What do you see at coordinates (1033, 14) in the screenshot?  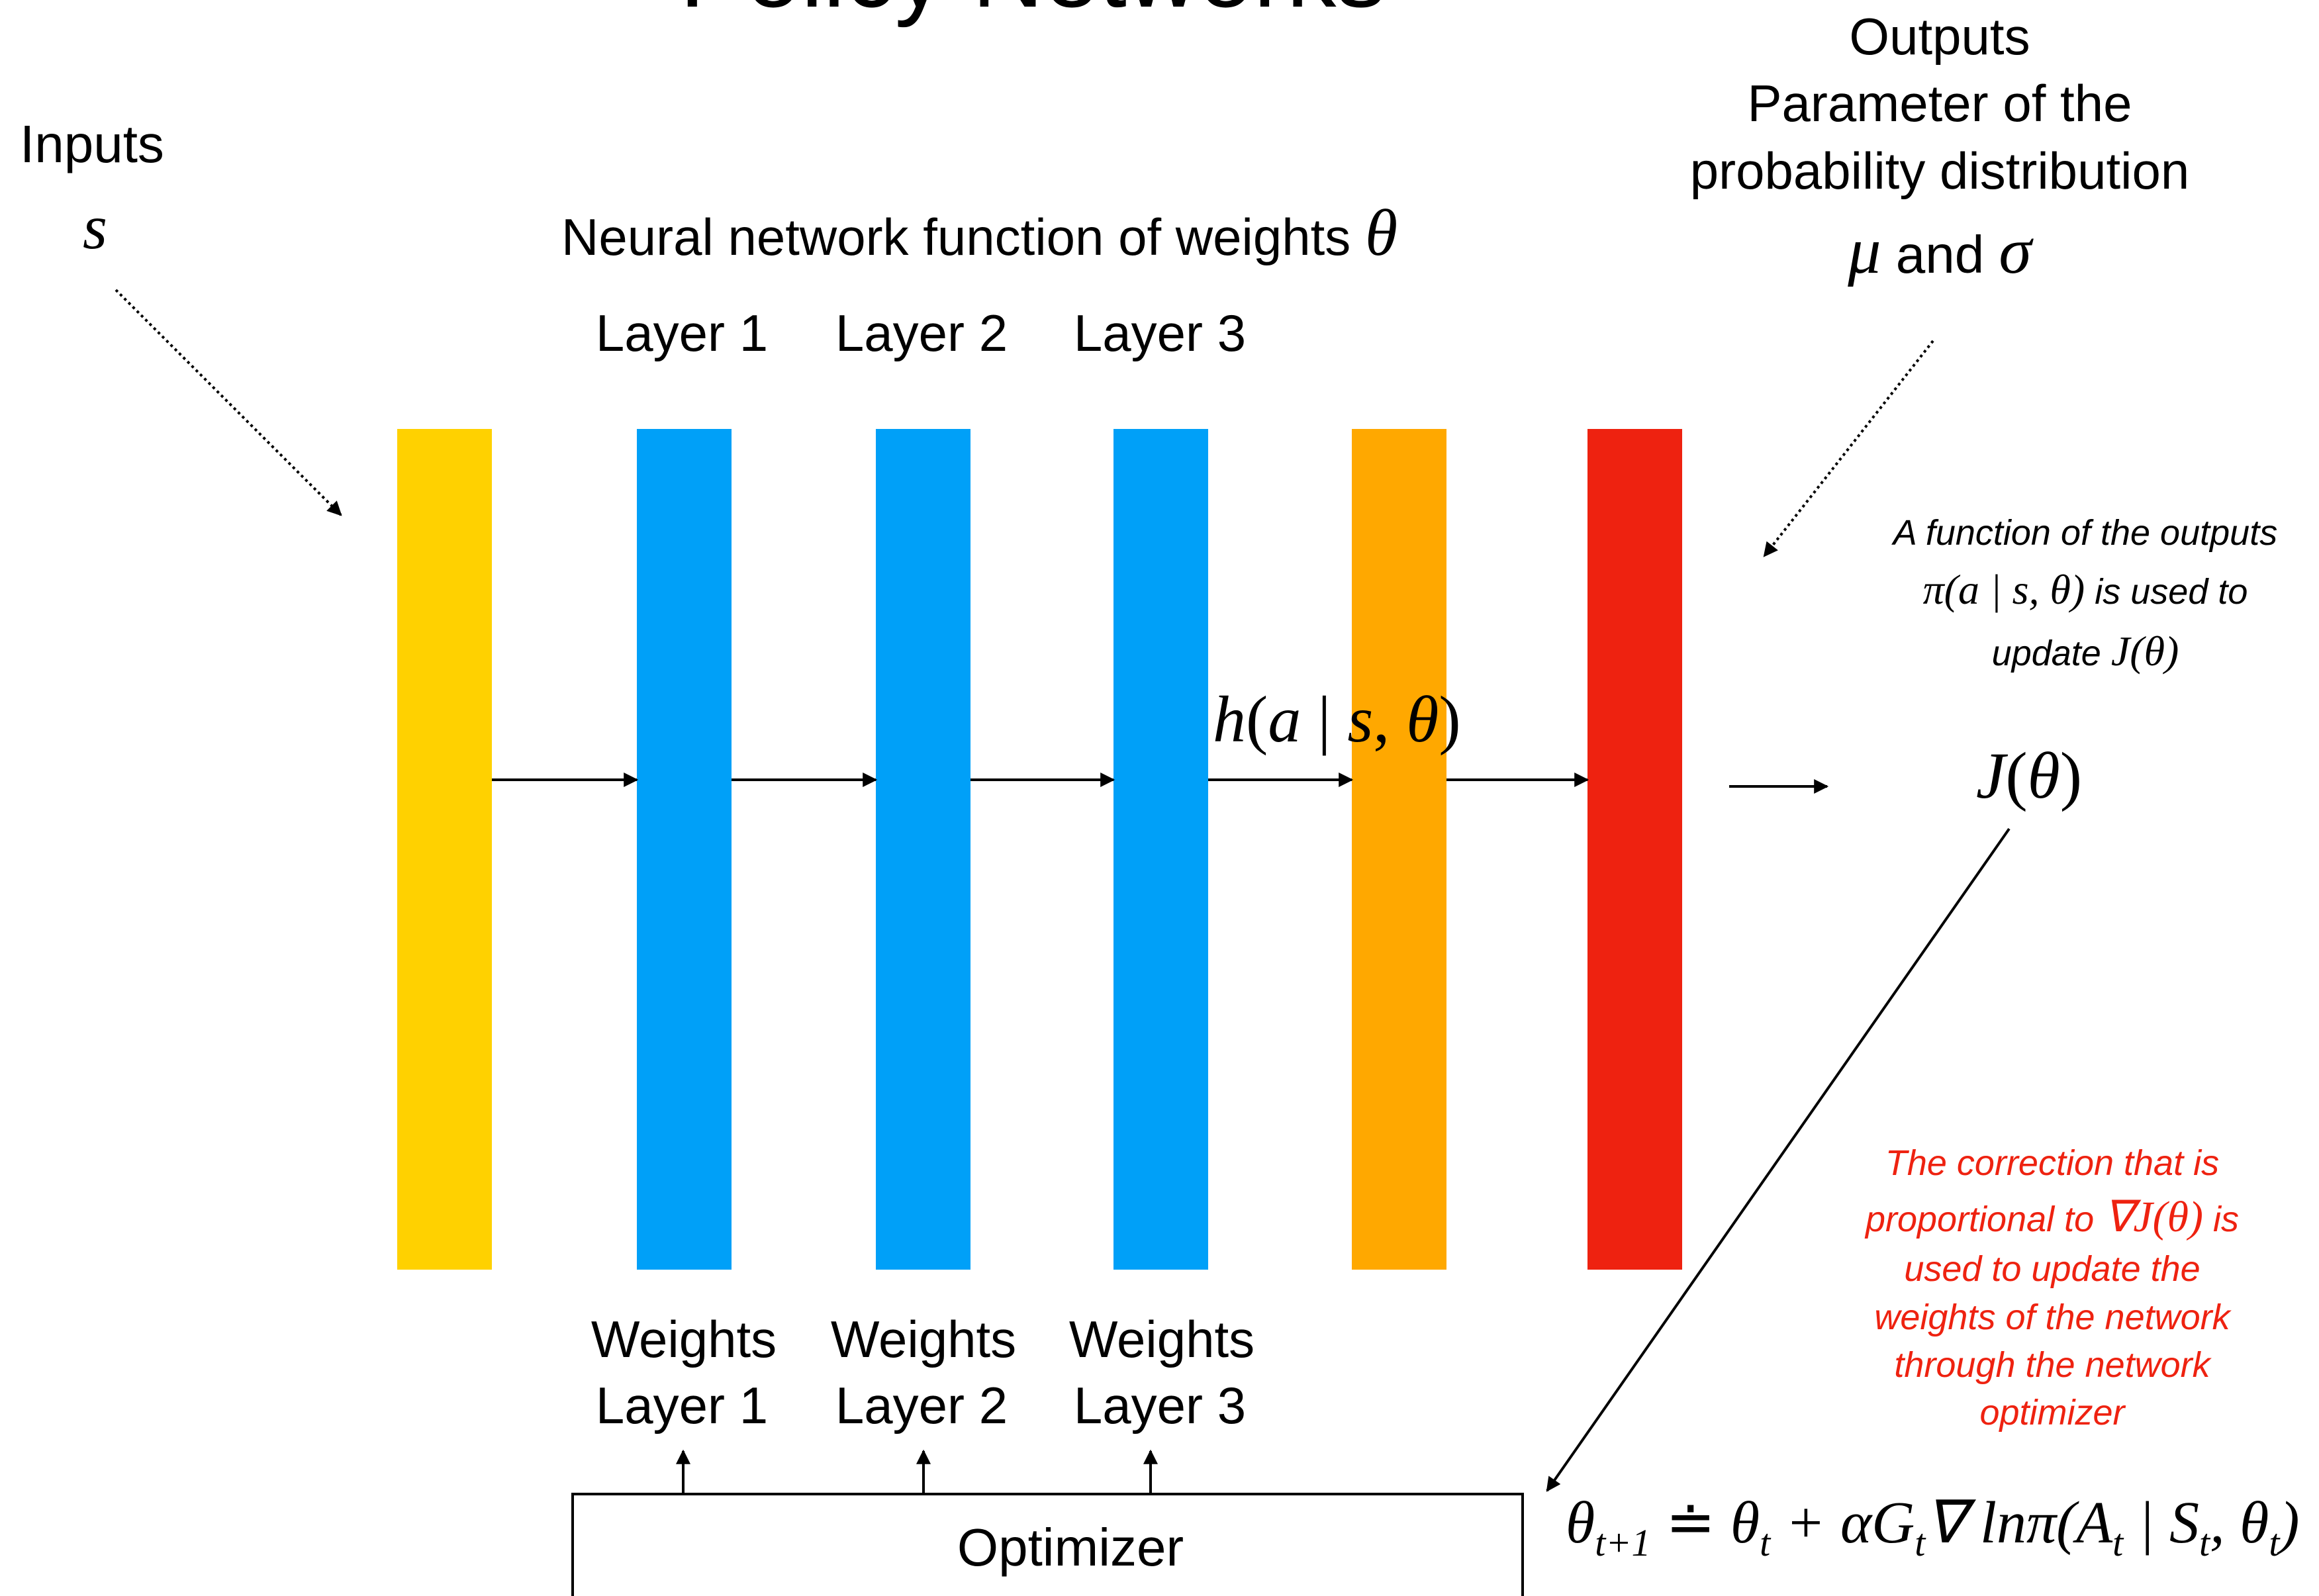 I see `diagram-title: Policy Networks` at bounding box center [1033, 14].